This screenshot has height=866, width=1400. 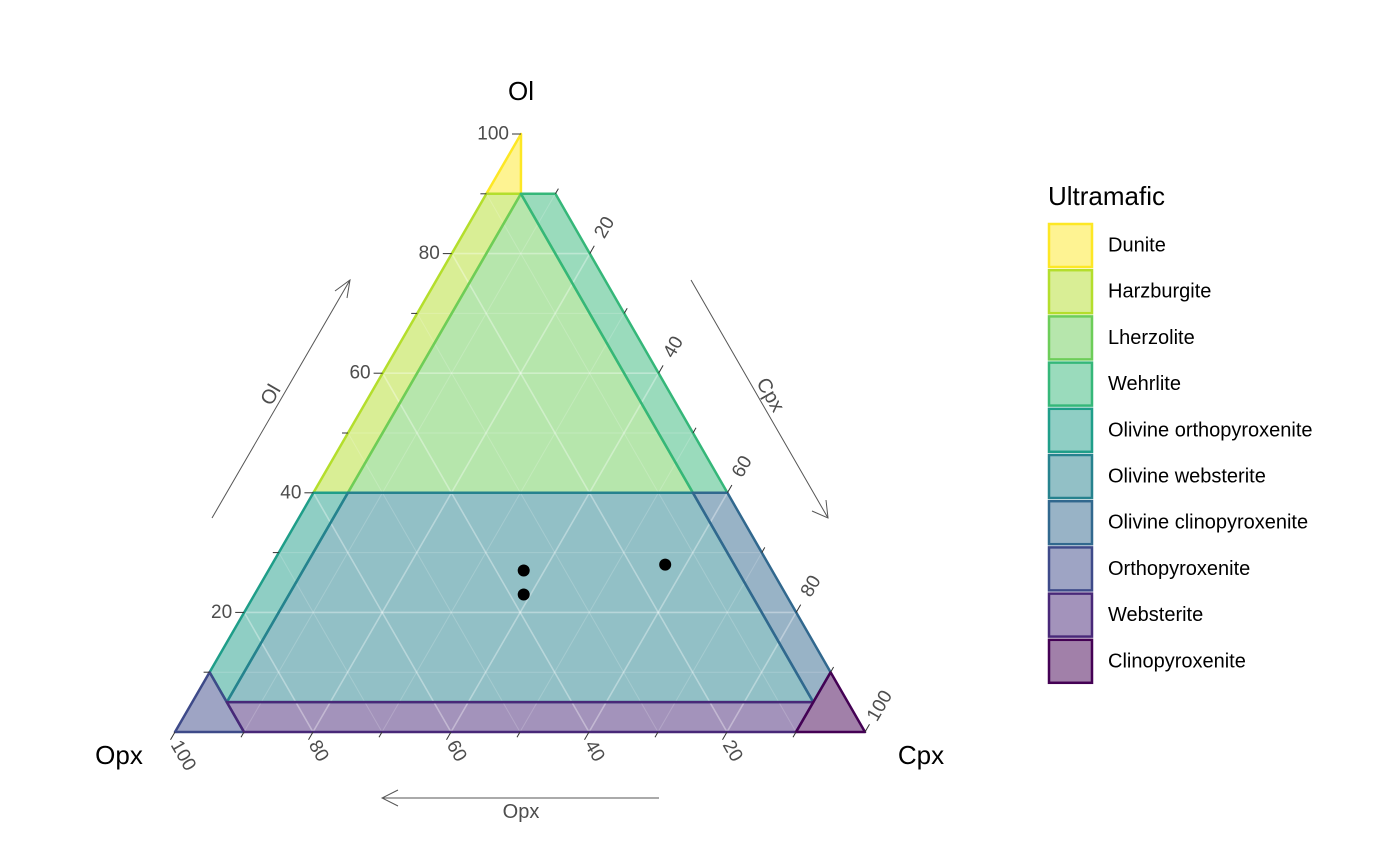 What do you see at coordinates (1070, 291) in the screenshot?
I see `legend-swatch-harzburgite` at bounding box center [1070, 291].